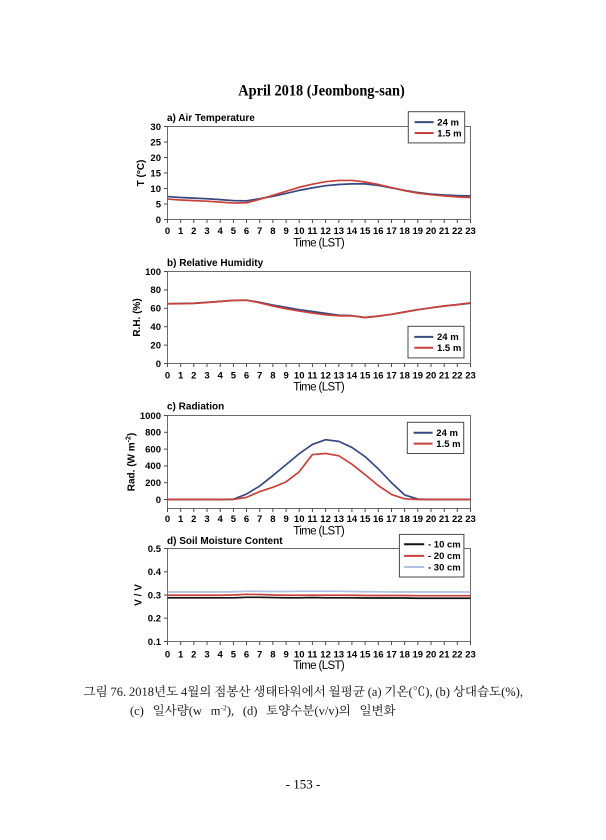 The height and width of the screenshot is (840, 606). I want to click on svg-text: 600, so click(153, 449).